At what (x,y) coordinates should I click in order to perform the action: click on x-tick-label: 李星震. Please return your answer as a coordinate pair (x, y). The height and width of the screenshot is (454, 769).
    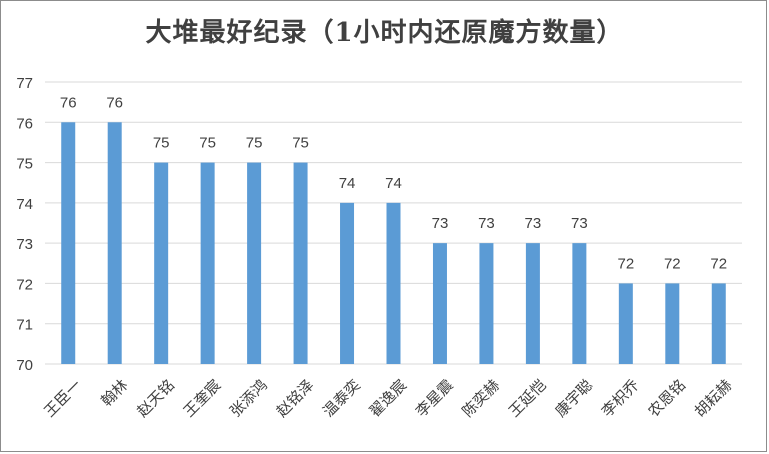
    Looking at the image, I should click on (434, 398).